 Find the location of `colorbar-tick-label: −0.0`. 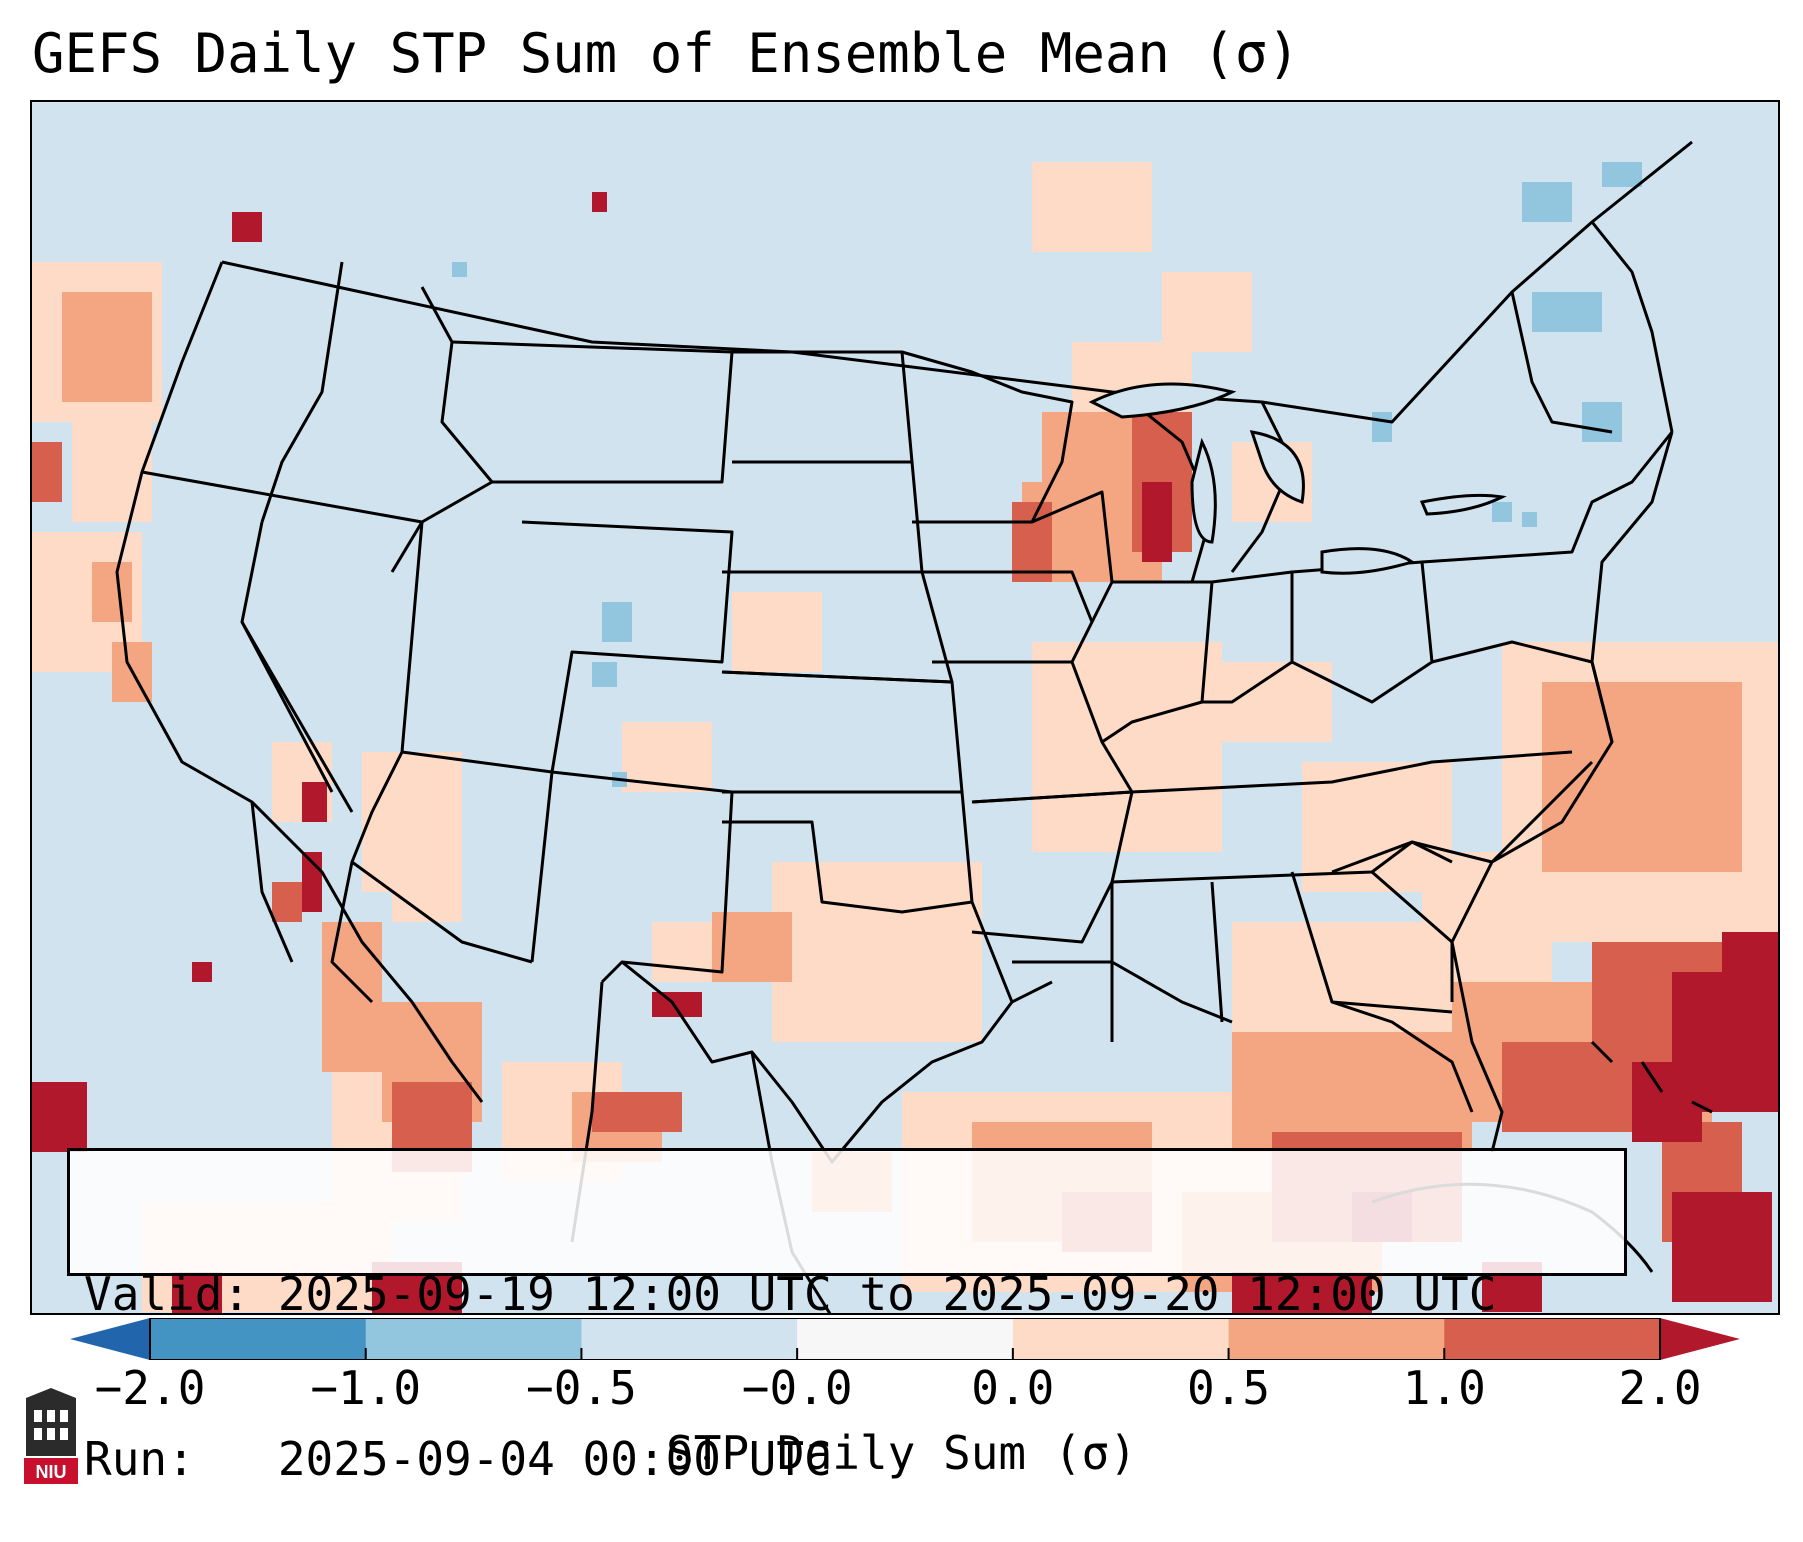

colorbar-tick-label: −0.0 is located at coordinates (797, 1388).